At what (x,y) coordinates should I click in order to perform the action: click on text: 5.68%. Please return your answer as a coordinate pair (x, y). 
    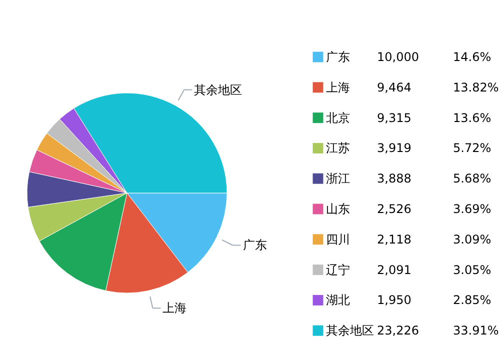
    Looking at the image, I should click on (472, 179).